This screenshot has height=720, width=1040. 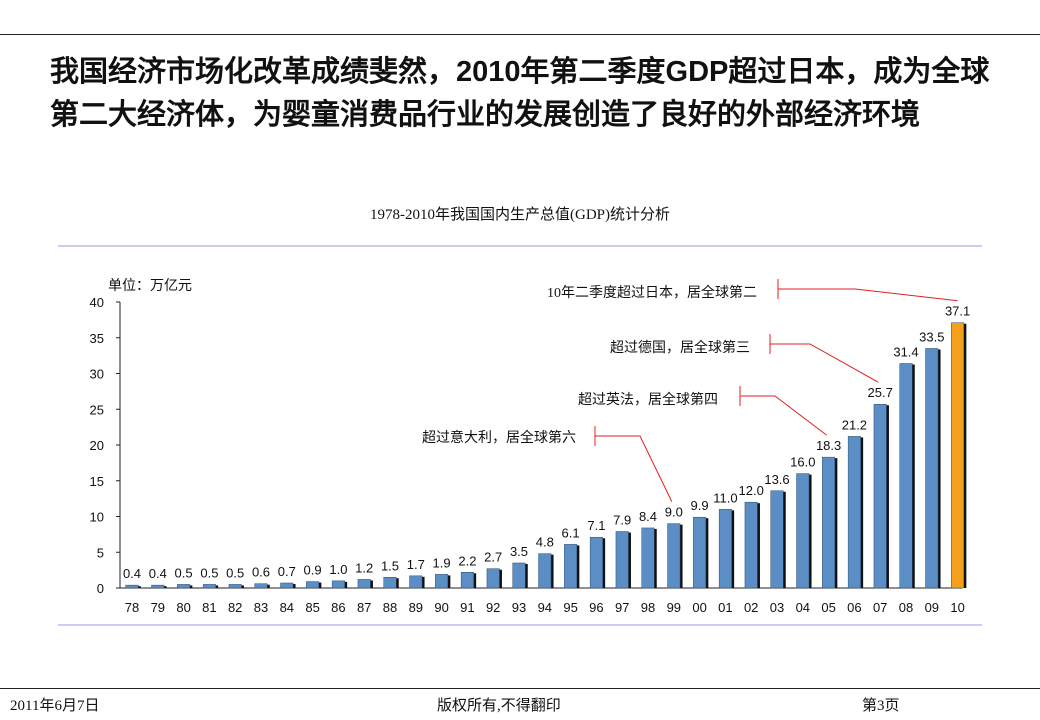 What do you see at coordinates (545, 607) in the screenshot?
I see `x-tick-label: 94` at bounding box center [545, 607].